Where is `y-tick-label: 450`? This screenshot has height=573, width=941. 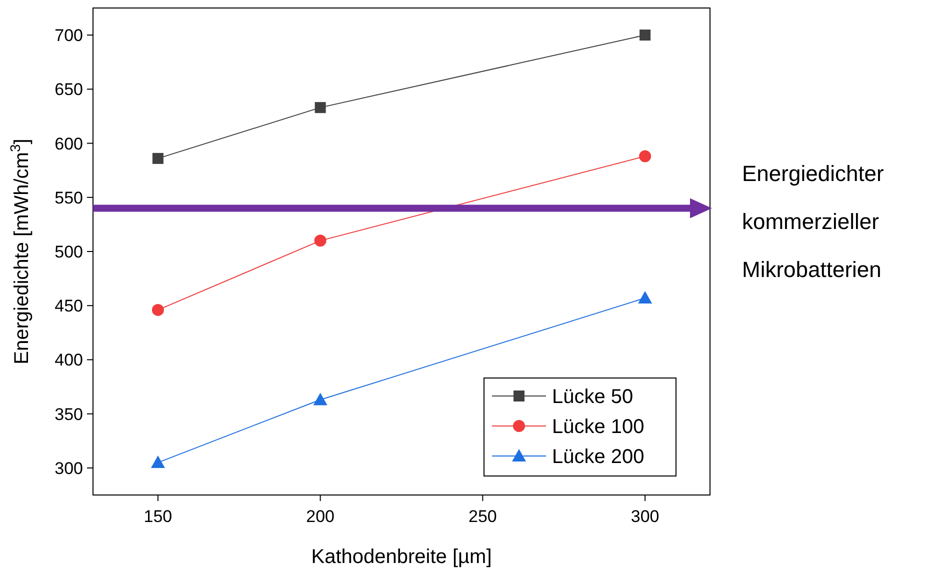 y-tick-label: 450 is located at coordinates (68, 306).